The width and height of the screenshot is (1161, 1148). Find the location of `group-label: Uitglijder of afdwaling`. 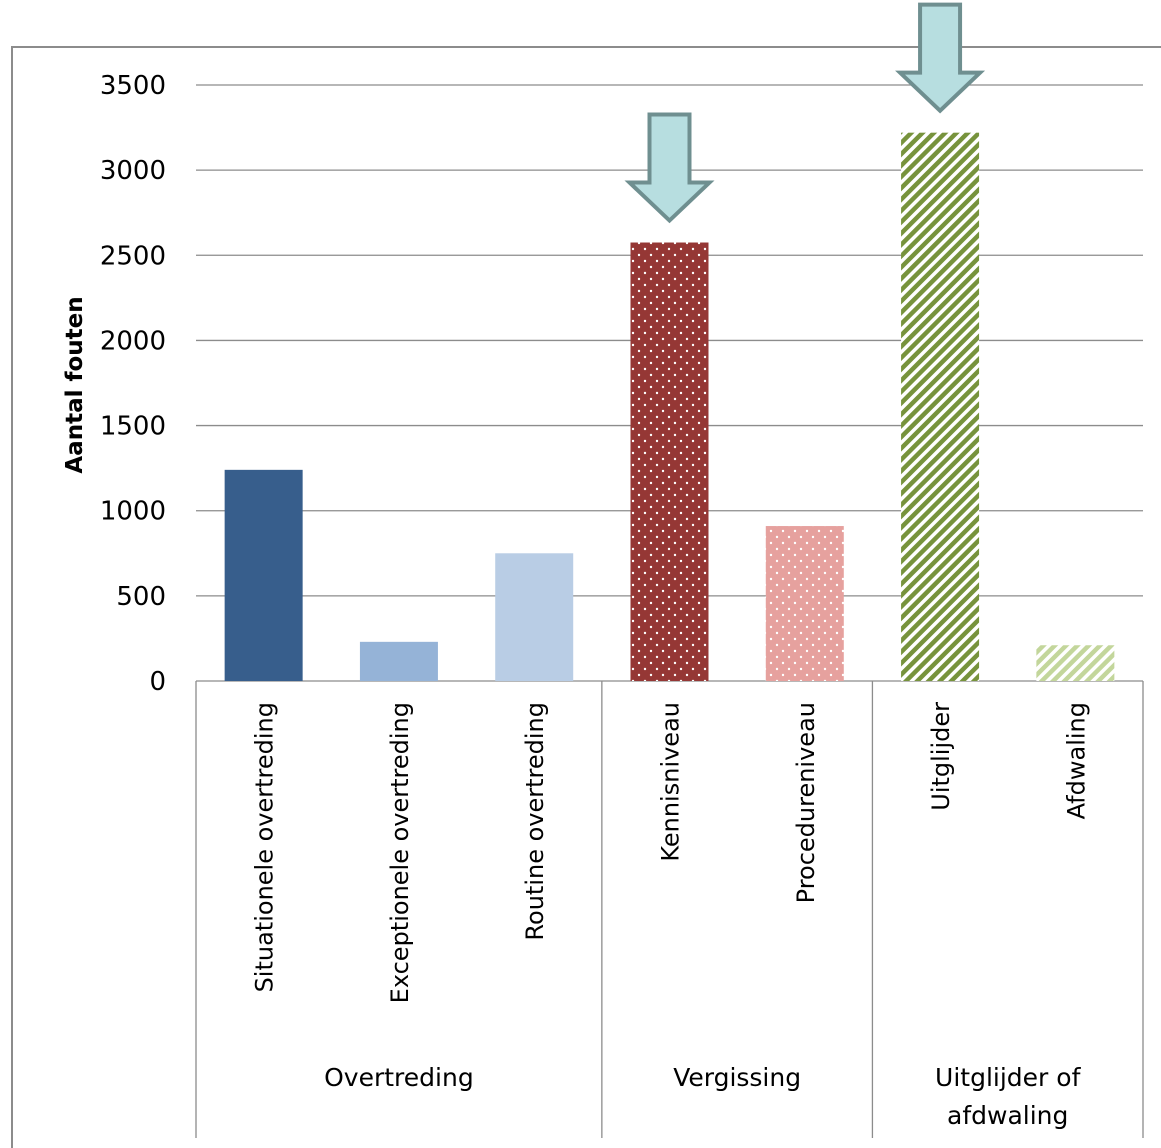

group-label: Uitglijder of afdwaling is located at coordinates (1008, 1096).